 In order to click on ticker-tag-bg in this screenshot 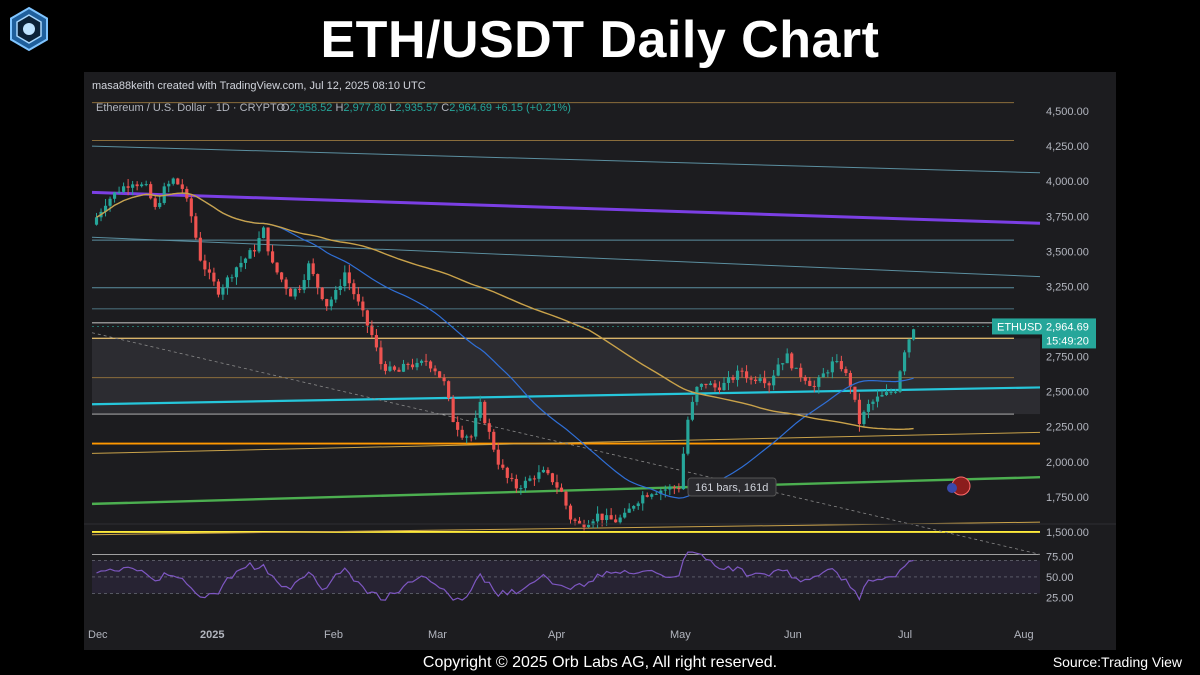, I will do `click(1017, 326)`.